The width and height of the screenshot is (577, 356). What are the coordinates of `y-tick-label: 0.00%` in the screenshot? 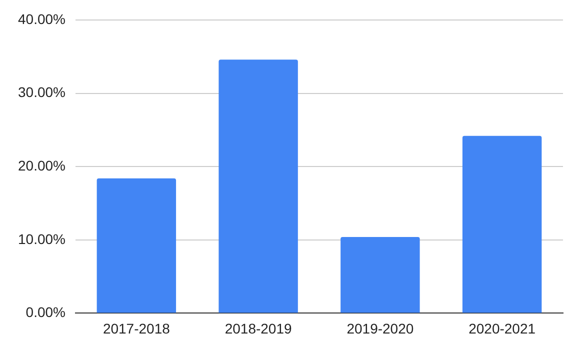 It's located at (46, 312).